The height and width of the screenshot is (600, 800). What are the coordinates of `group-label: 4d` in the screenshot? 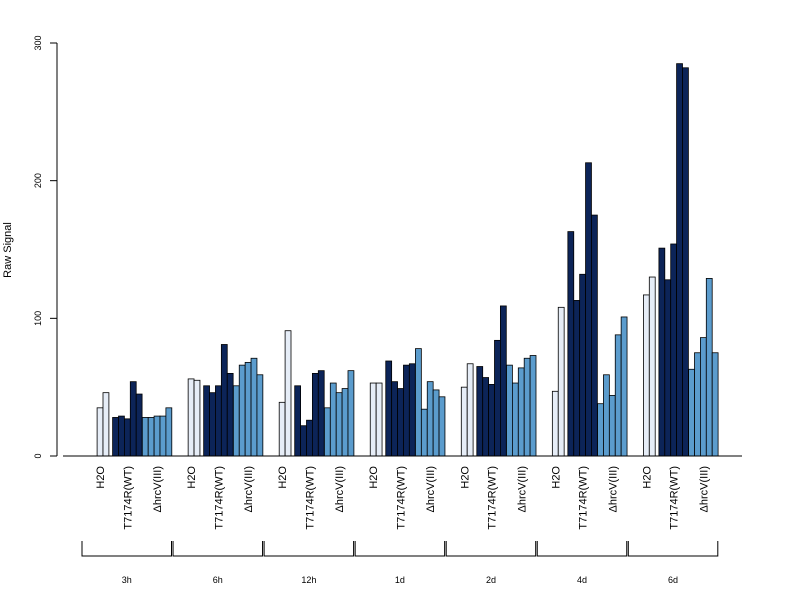 It's located at (582, 580).